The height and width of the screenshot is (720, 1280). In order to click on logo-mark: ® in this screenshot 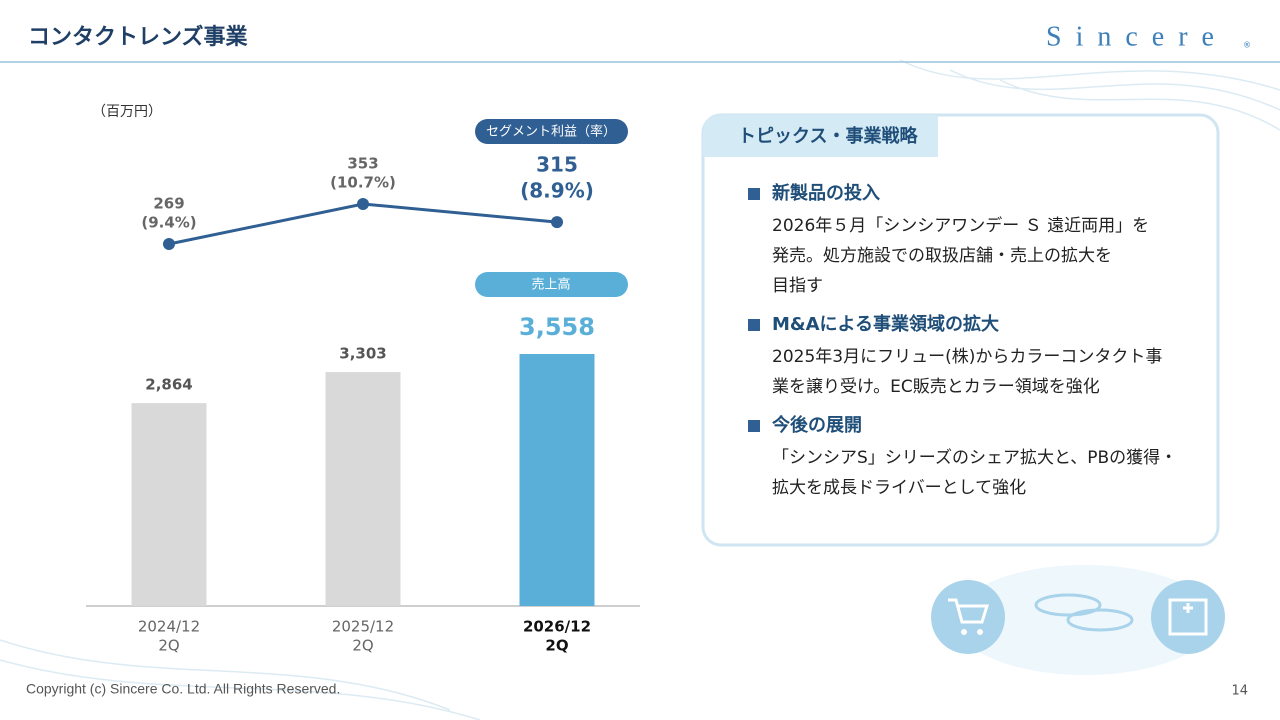, I will do `click(1247, 45)`.